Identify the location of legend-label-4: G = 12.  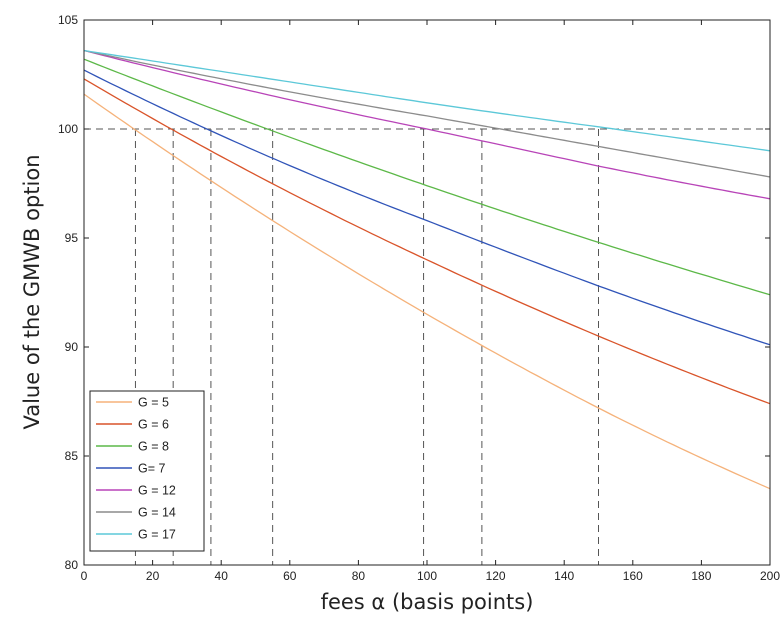
(157, 491).